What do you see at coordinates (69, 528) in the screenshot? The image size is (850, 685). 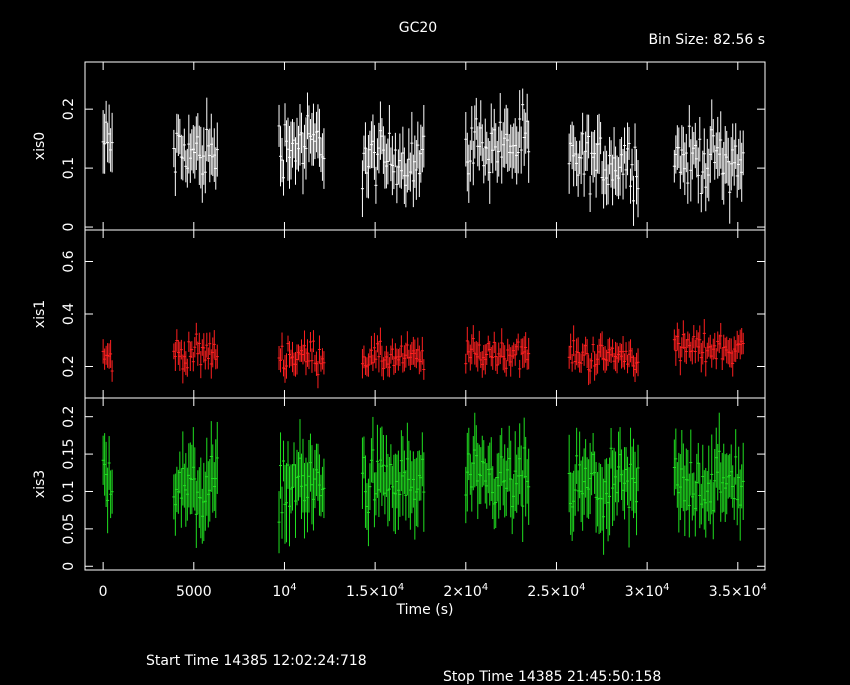 I see `y-tick-label: 0.05` at bounding box center [69, 528].